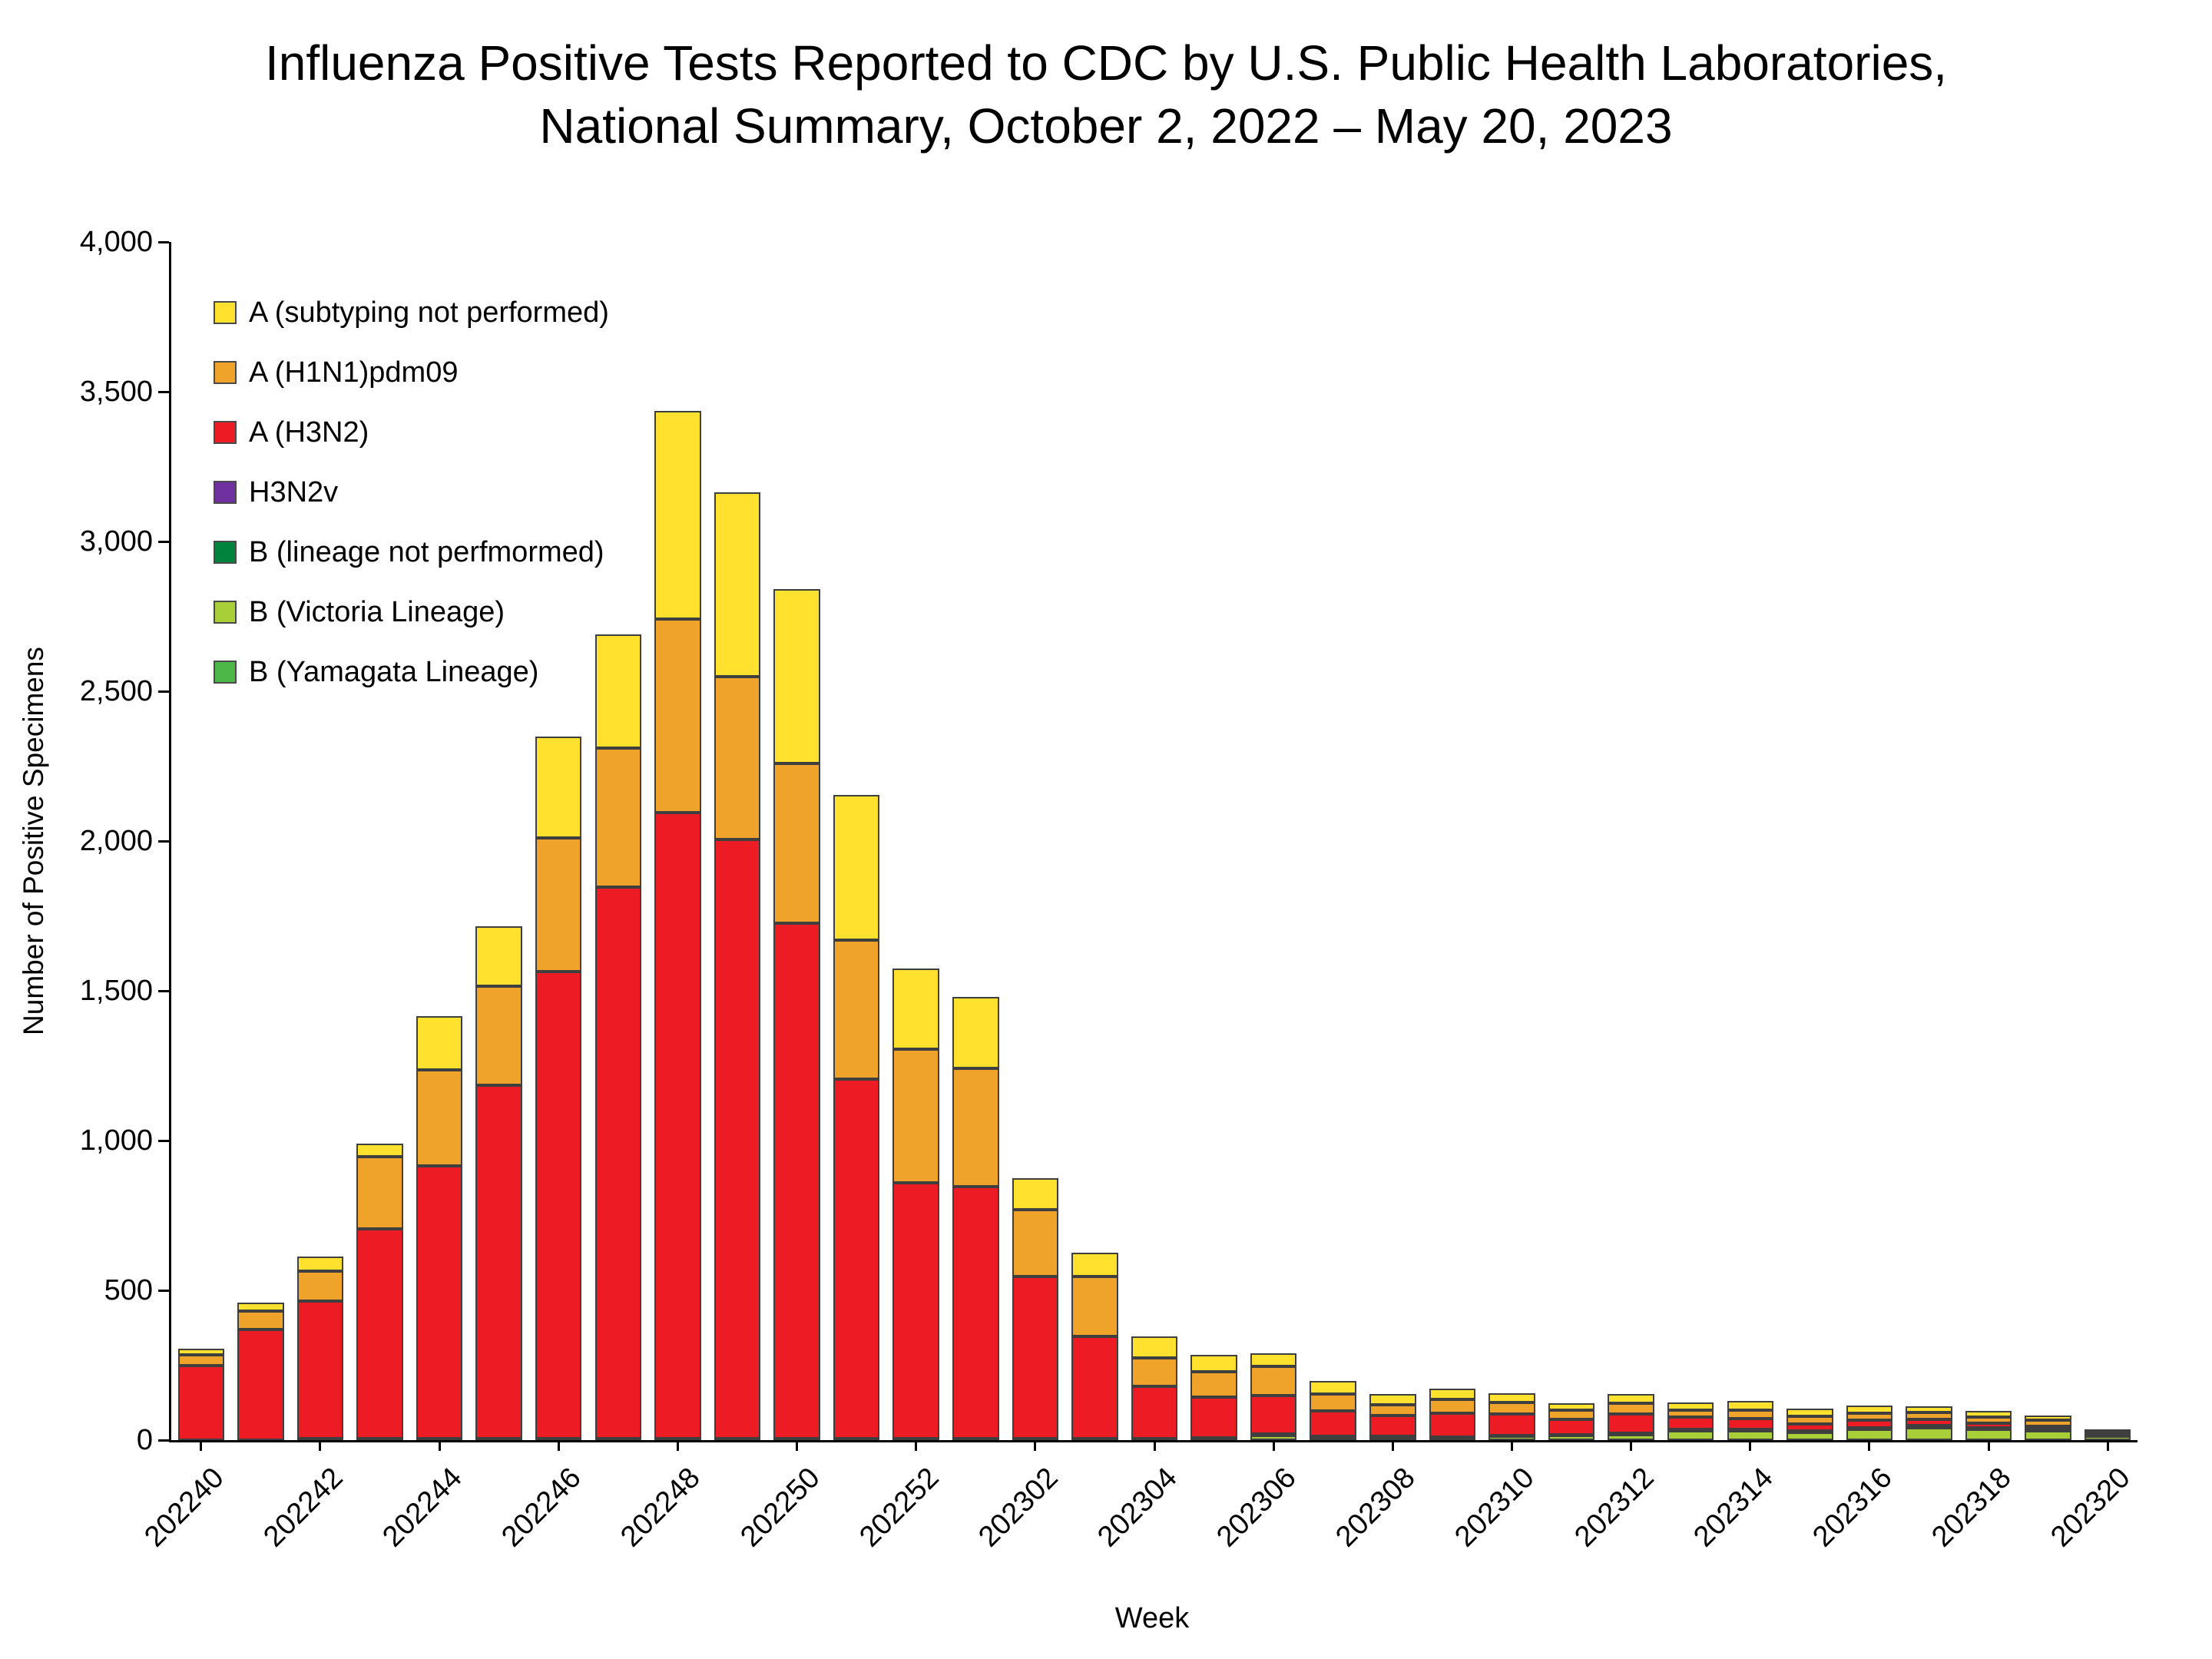 Image resolution: width=2212 pixels, height=1659 pixels. I want to click on x-tick-label: 202246, so click(542, 1508).